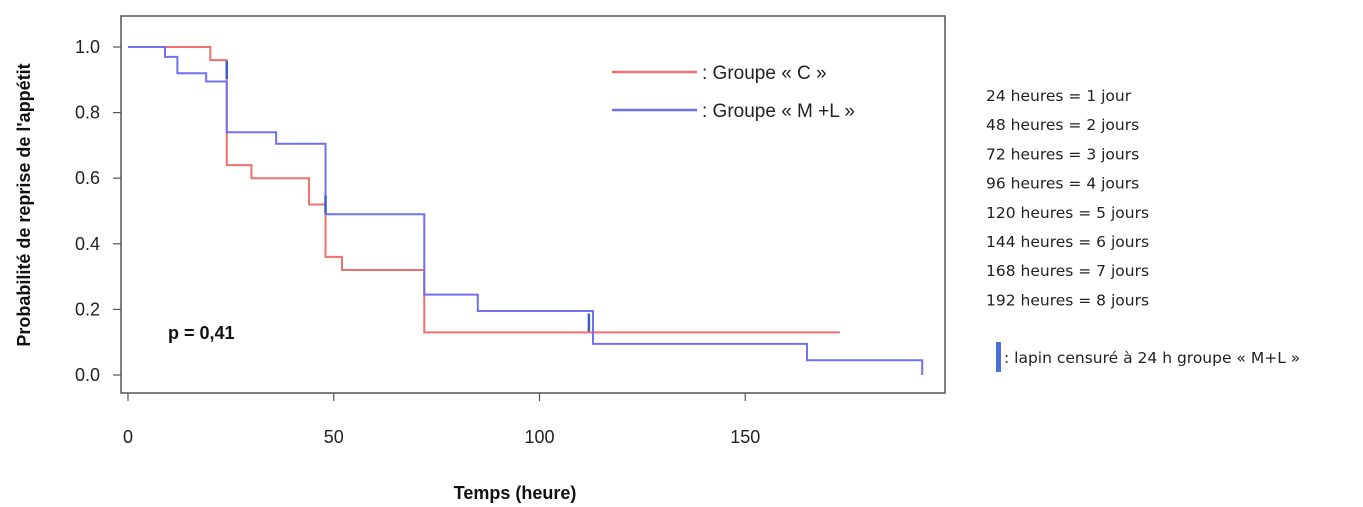 The height and width of the screenshot is (507, 1363). What do you see at coordinates (87, 113) in the screenshot?
I see `y-tick-label: 0.8` at bounding box center [87, 113].